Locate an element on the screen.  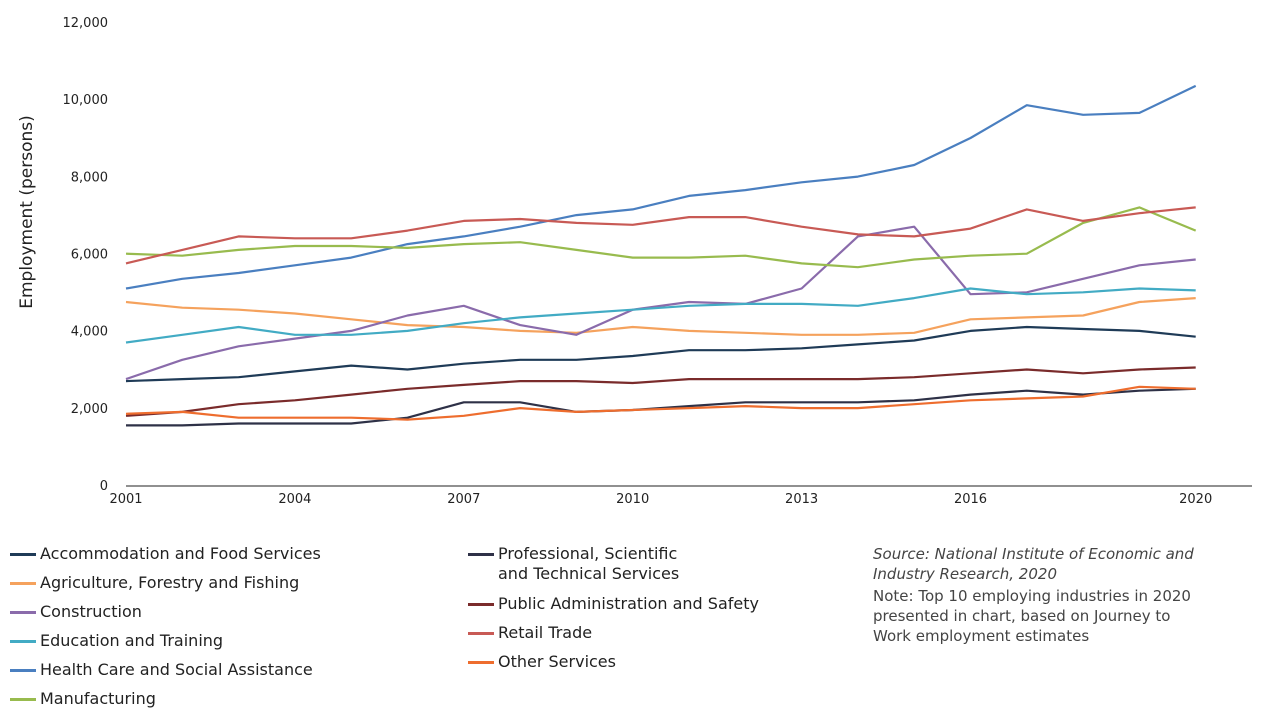
y-axis-title: Employment (persons) is located at coordinates (27, 212).